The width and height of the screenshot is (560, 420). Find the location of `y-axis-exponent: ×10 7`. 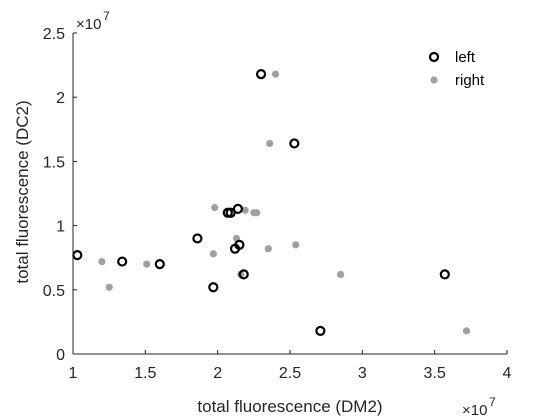

y-axis-exponent: ×10 7 is located at coordinates (93, 21).